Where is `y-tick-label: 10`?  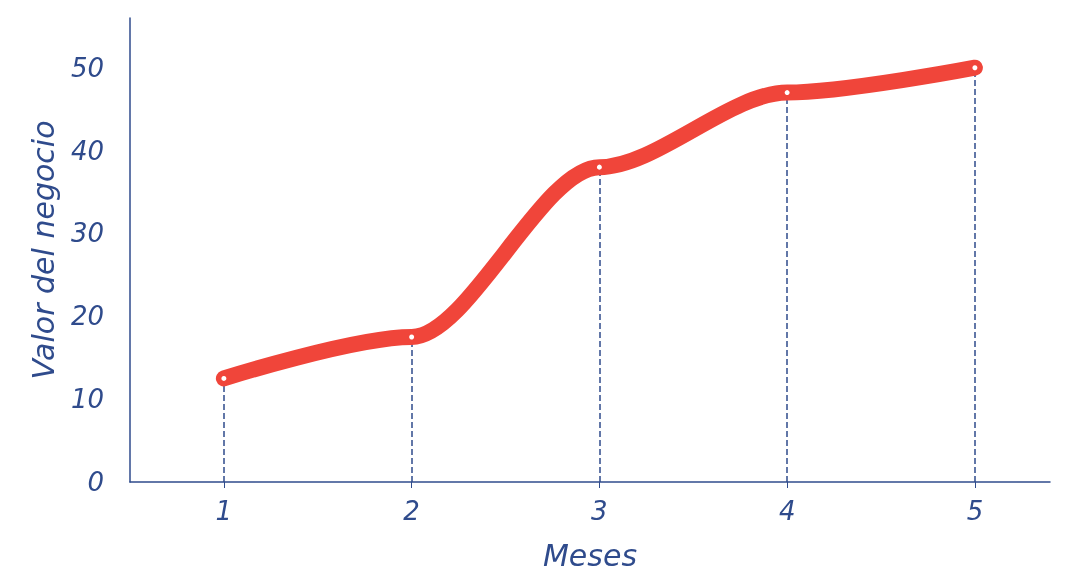 y-tick-label: 10 is located at coordinates (87, 399).